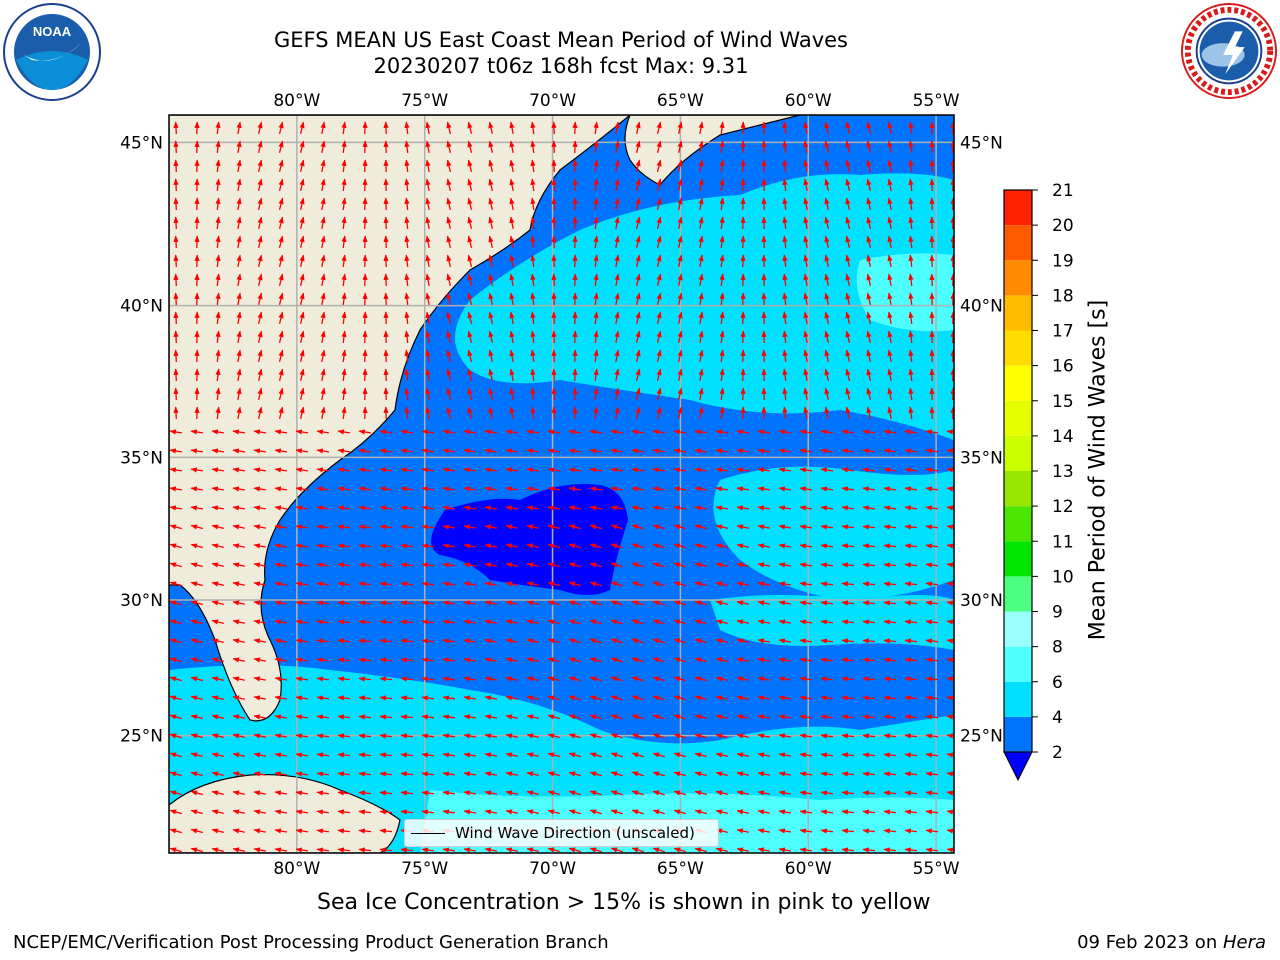 Image resolution: width=1280 pixels, height=960 pixels. What do you see at coordinates (1018, 208) in the screenshot?
I see `colorbar-segment` at bounding box center [1018, 208].